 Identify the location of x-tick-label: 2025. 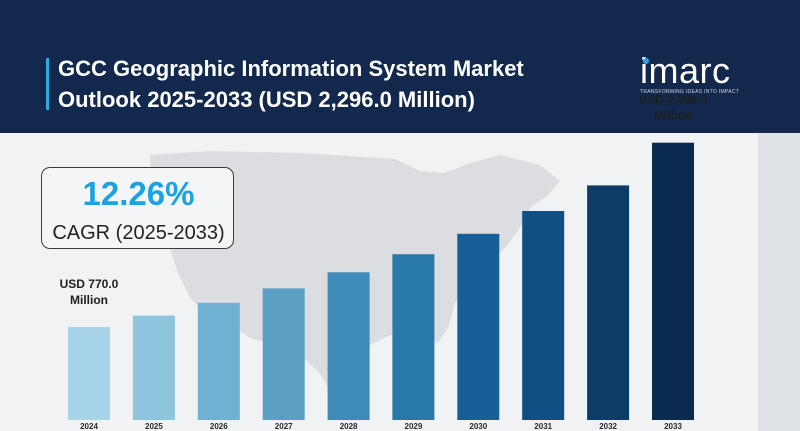
(154, 426).